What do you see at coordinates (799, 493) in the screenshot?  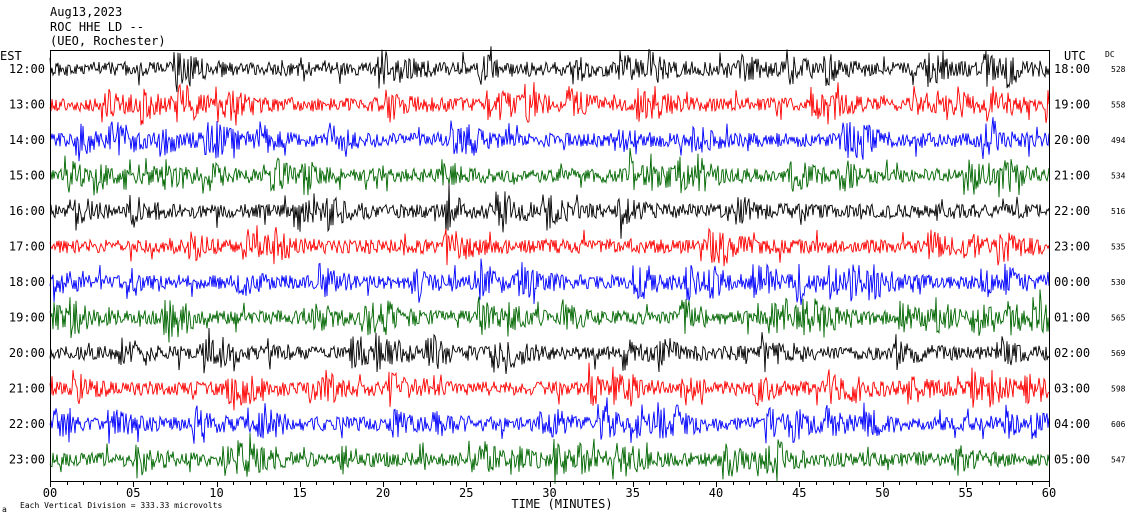 I see `x-tick-label: 45` at bounding box center [799, 493].